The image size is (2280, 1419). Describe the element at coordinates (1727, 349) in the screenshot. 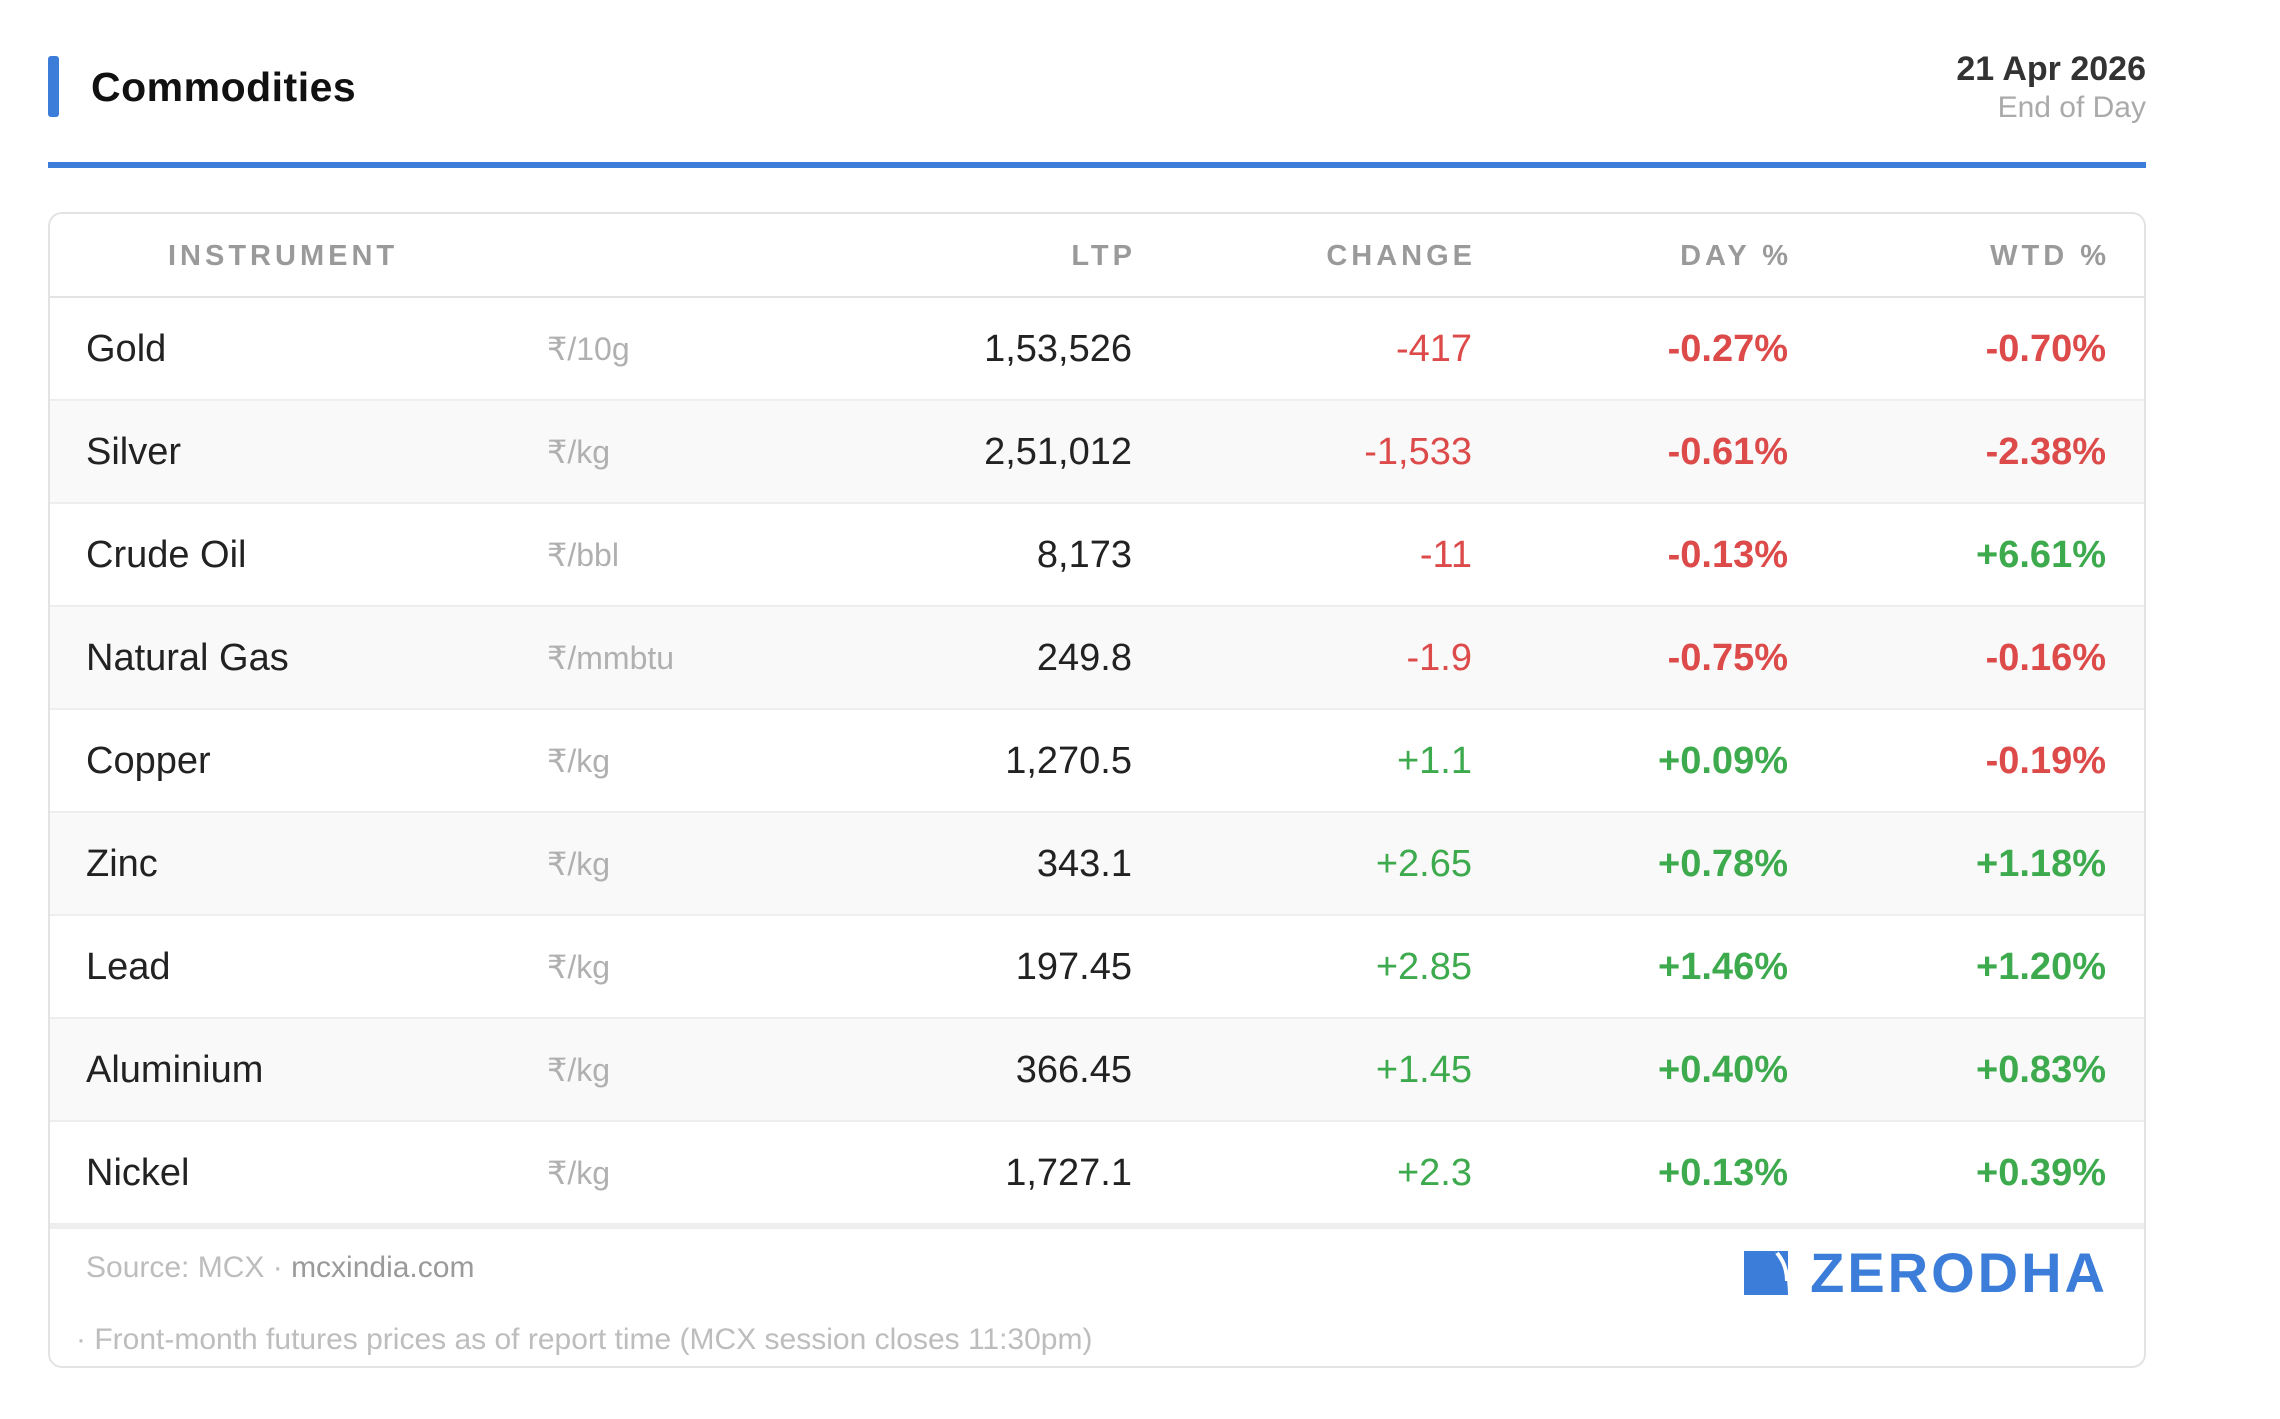

I see `day-pct-value: -0.27%` at that location.